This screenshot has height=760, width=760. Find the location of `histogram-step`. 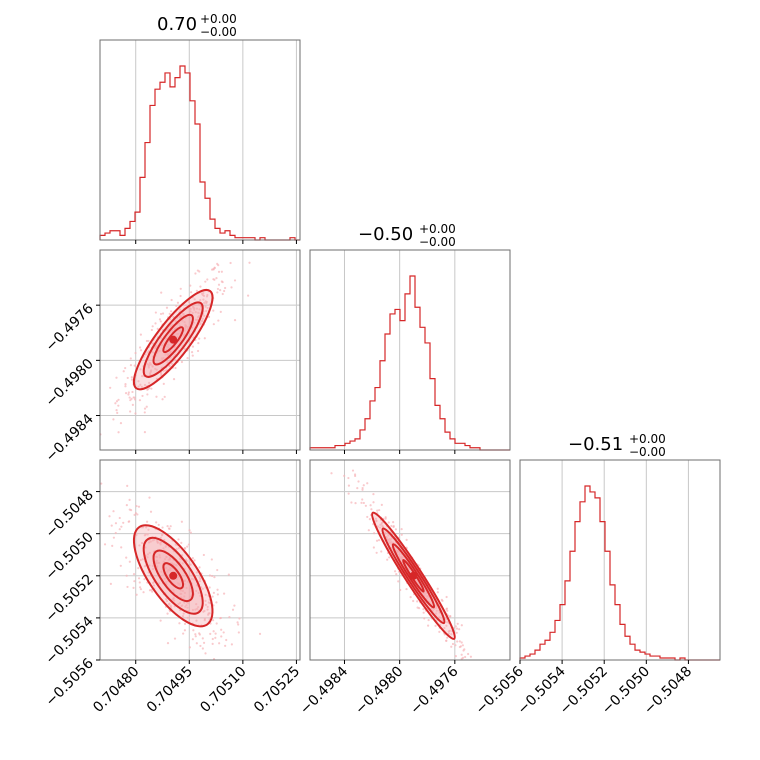

histogram-step is located at coordinates (199, 153).